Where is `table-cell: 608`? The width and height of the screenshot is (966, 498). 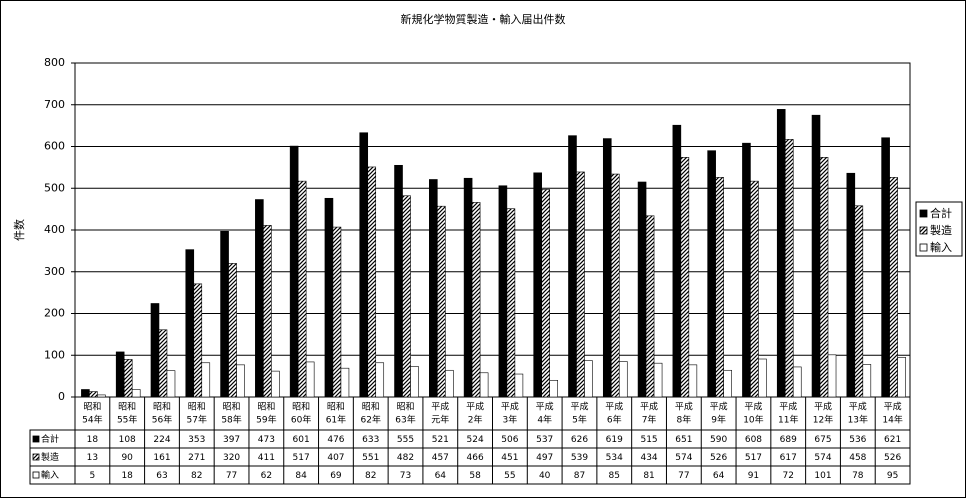
table-cell: 608 is located at coordinates (753, 440).